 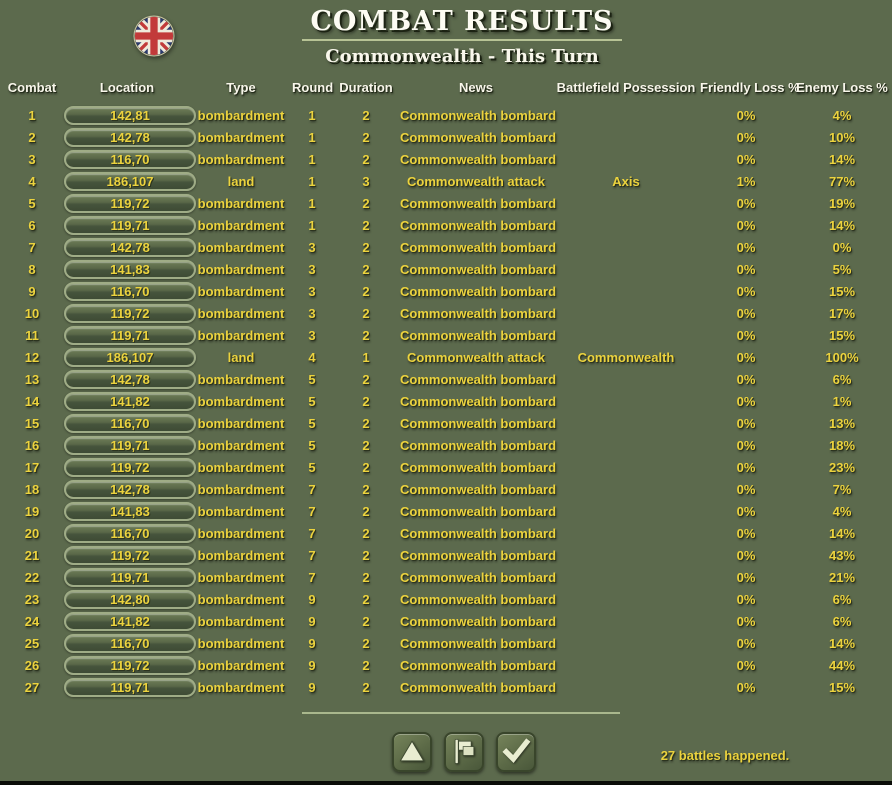 What do you see at coordinates (516, 752) in the screenshot?
I see `confirm-button` at bounding box center [516, 752].